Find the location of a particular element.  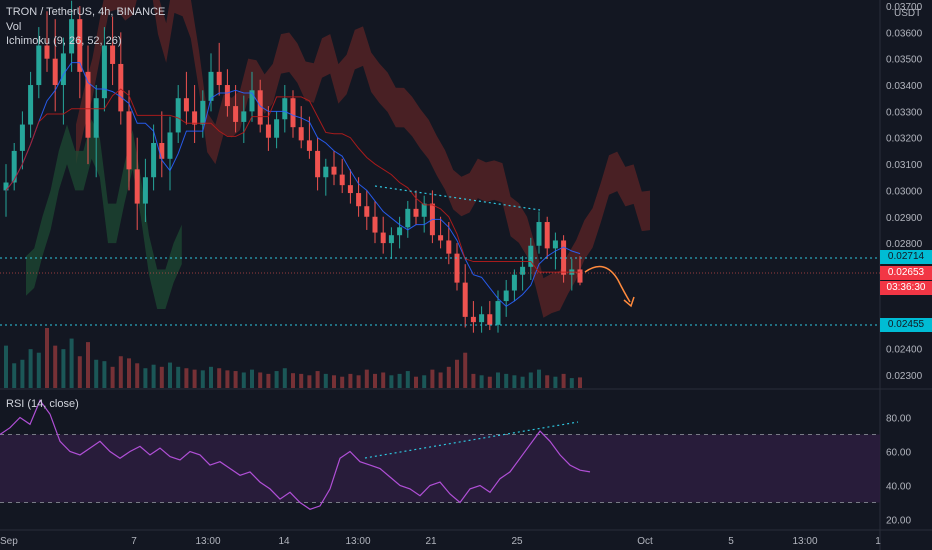

countdown-tag: 03:36:30 is located at coordinates (906, 288).